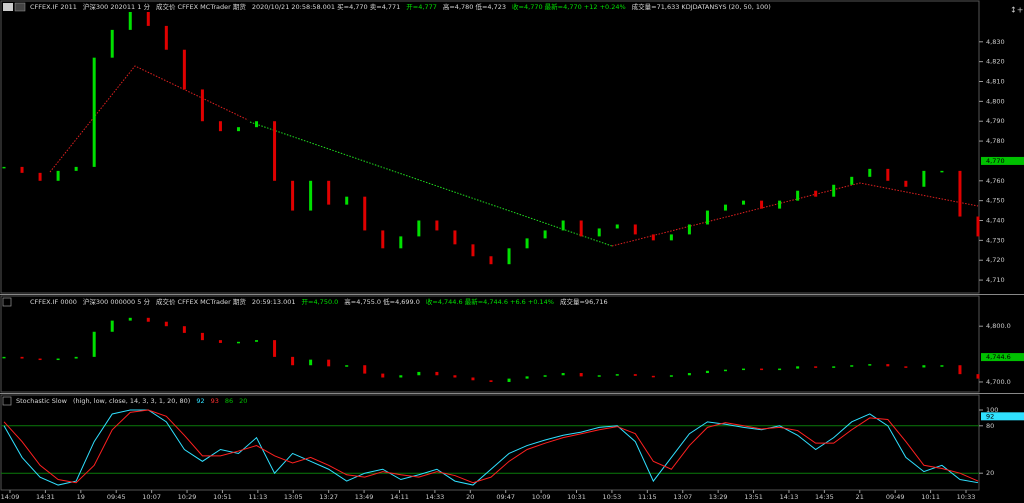 The width and height of the screenshot is (1024, 503). What do you see at coordinates (117, 6) in the screenshot?
I see `header-text: 沪深300 202011 1 分` at bounding box center [117, 6].